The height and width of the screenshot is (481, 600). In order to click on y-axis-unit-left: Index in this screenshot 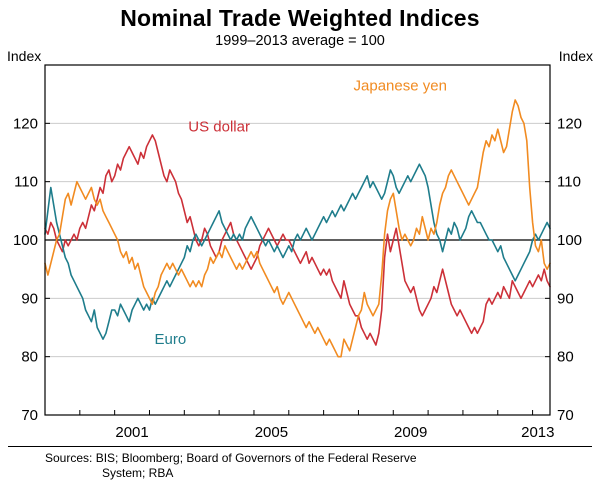, I will do `click(24, 56)`.